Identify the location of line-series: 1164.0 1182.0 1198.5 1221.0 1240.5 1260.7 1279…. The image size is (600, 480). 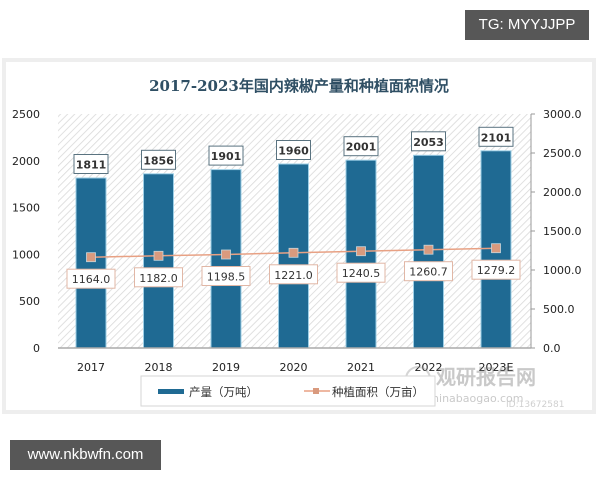
(293, 266).